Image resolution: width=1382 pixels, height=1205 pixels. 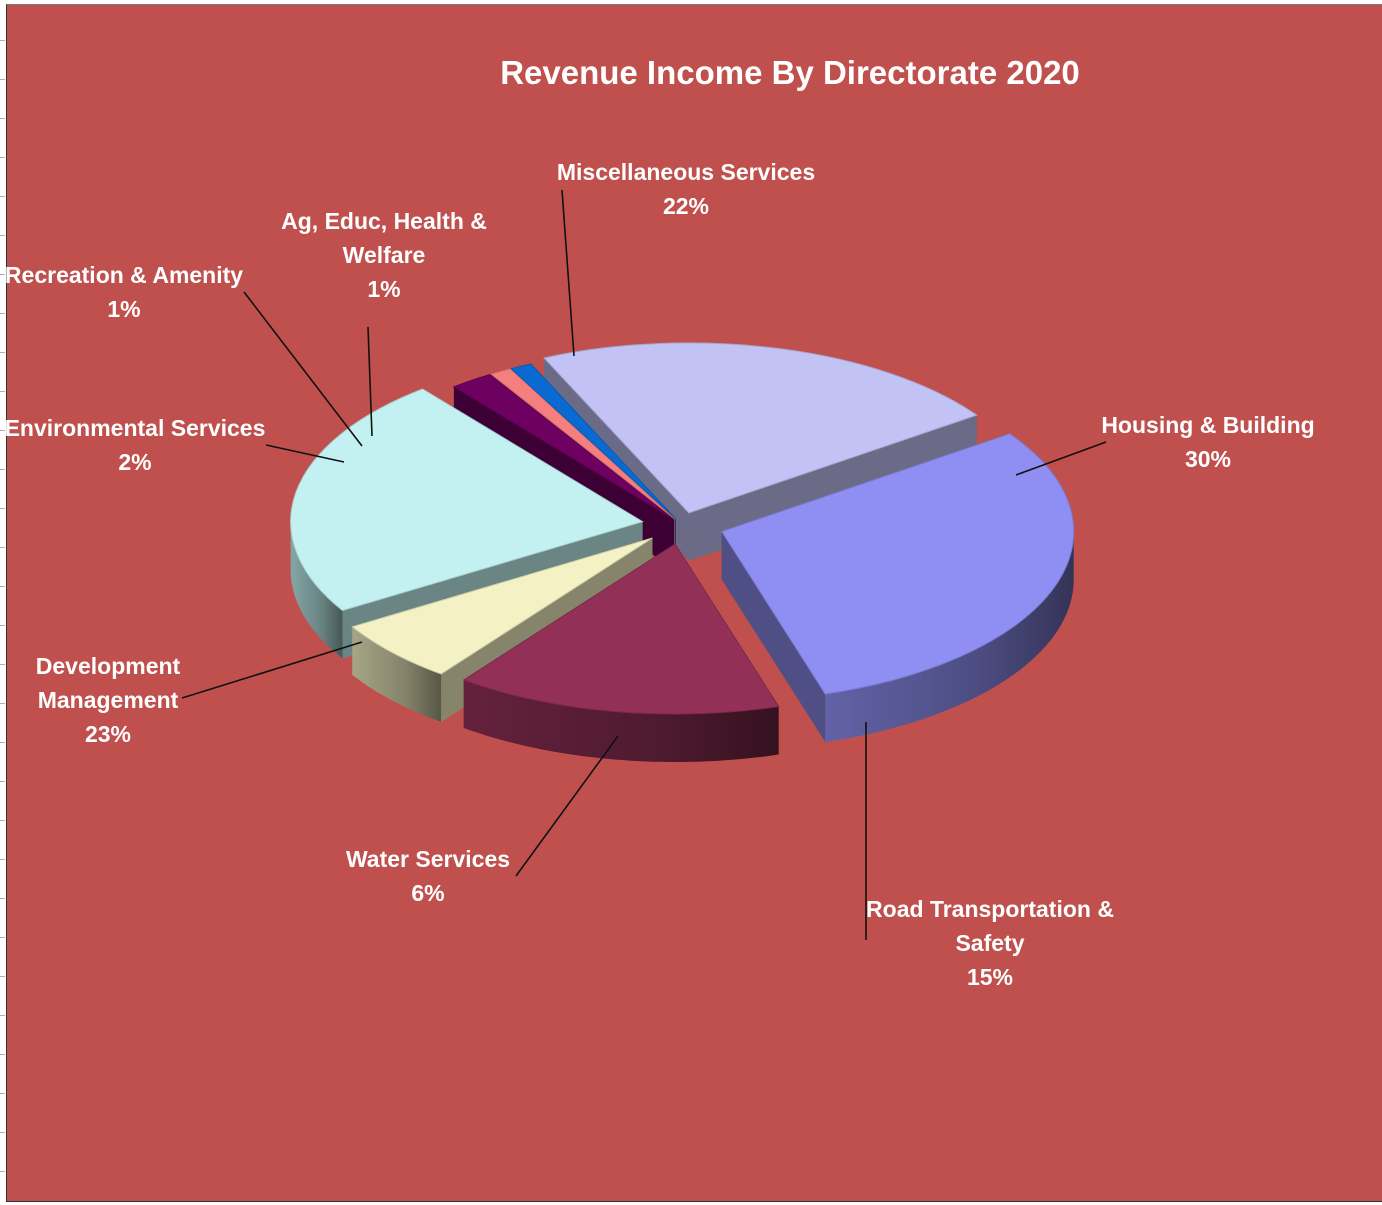 What do you see at coordinates (108, 666) in the screenshot?
I see `slice-name-label: Development` at bounding box center [108, 666].